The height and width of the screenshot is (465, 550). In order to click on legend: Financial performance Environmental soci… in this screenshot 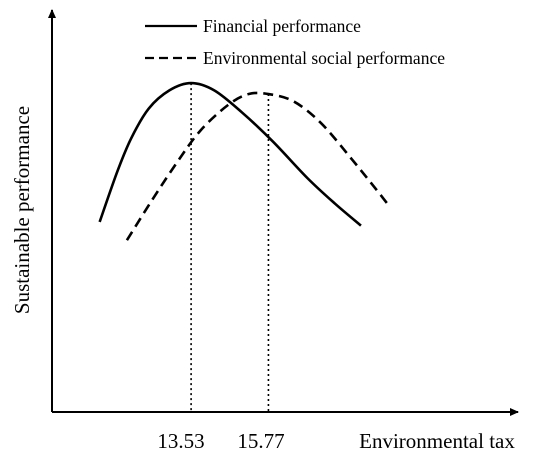, I will do `click(295, 42)`.